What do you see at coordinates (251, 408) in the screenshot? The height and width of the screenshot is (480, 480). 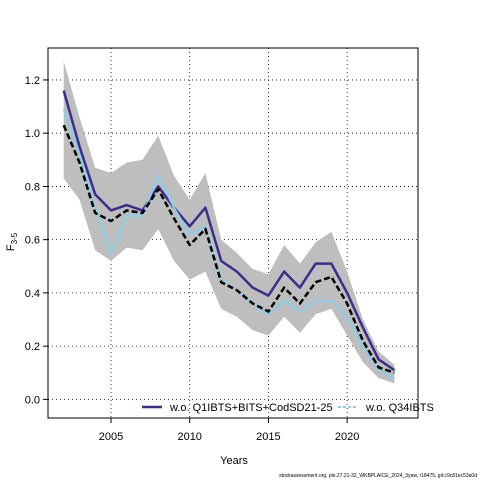 I see `legend-label-series-2: w.o. Q1IBTS+BITS+CodSD21-25` at bounding box center [251, 408].